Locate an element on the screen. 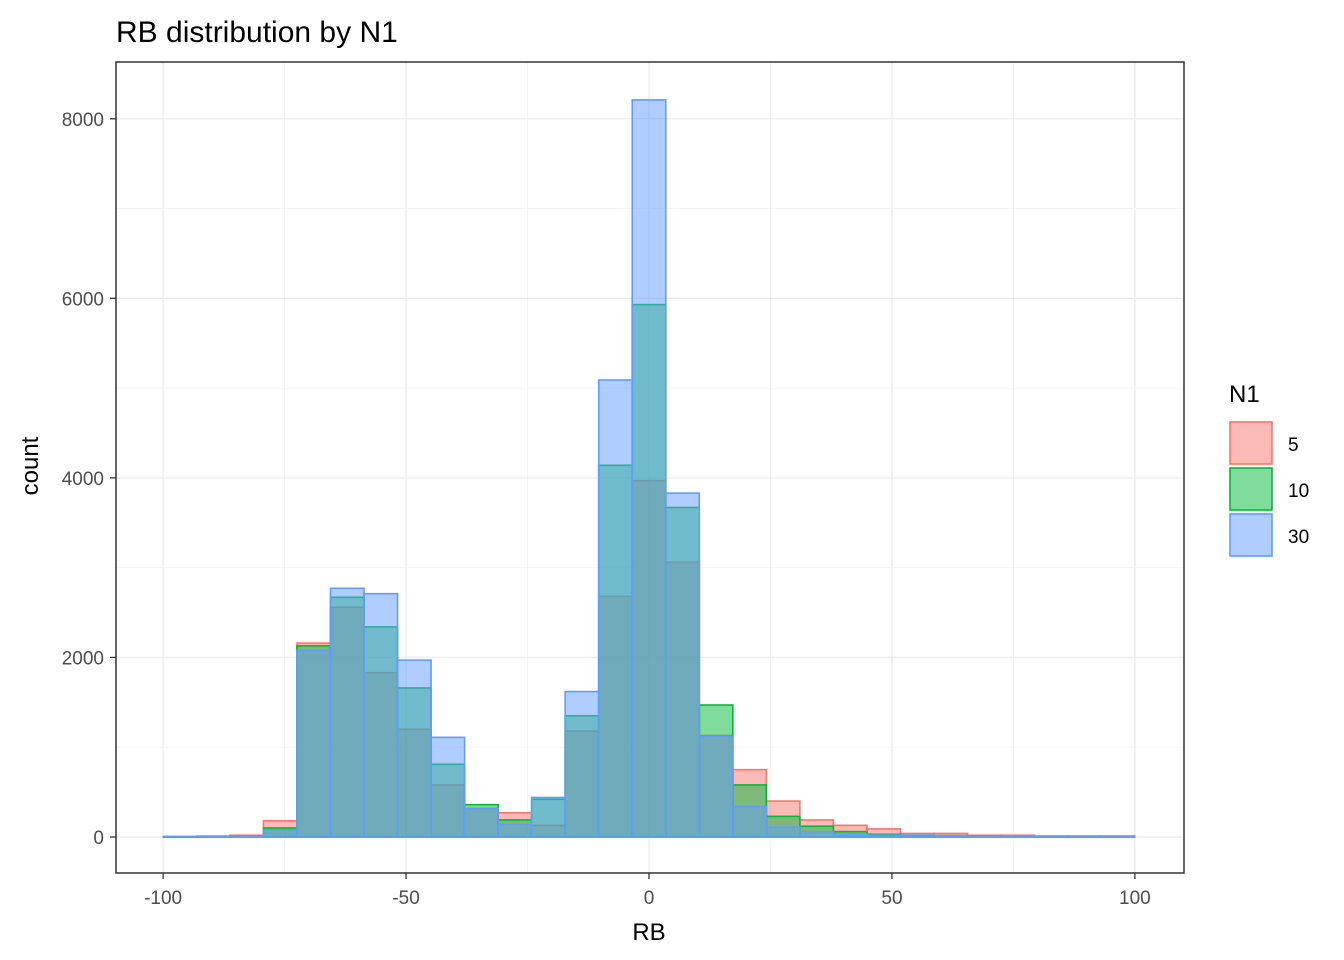 The image size is (1344, 960). legend-item-10: 10 is located at coordinates (1269, 489).